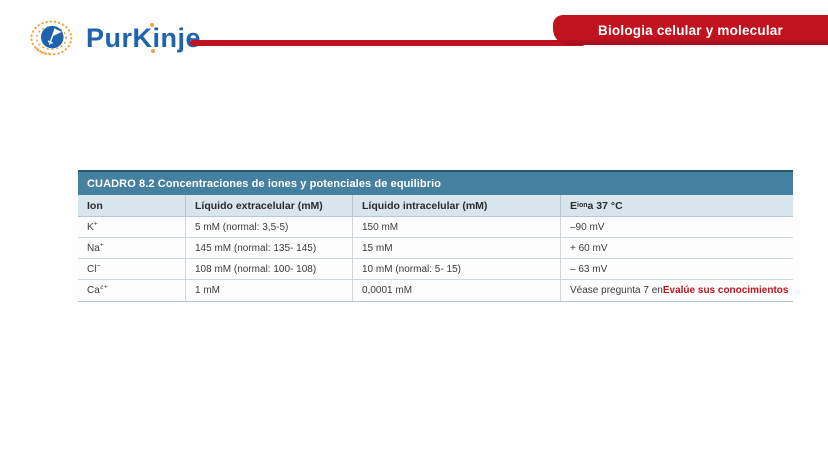 Image resolution: width=828 pixels, height=466 pixels. I want to click on column-header-ion: Ion, so click(95, 205).